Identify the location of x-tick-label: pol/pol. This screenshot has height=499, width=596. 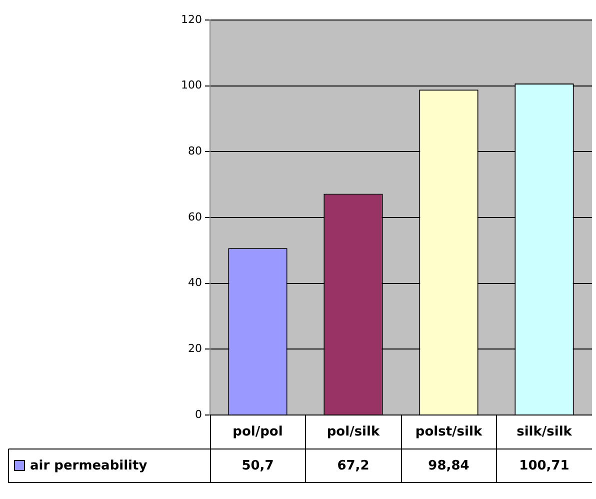
(257, 432).